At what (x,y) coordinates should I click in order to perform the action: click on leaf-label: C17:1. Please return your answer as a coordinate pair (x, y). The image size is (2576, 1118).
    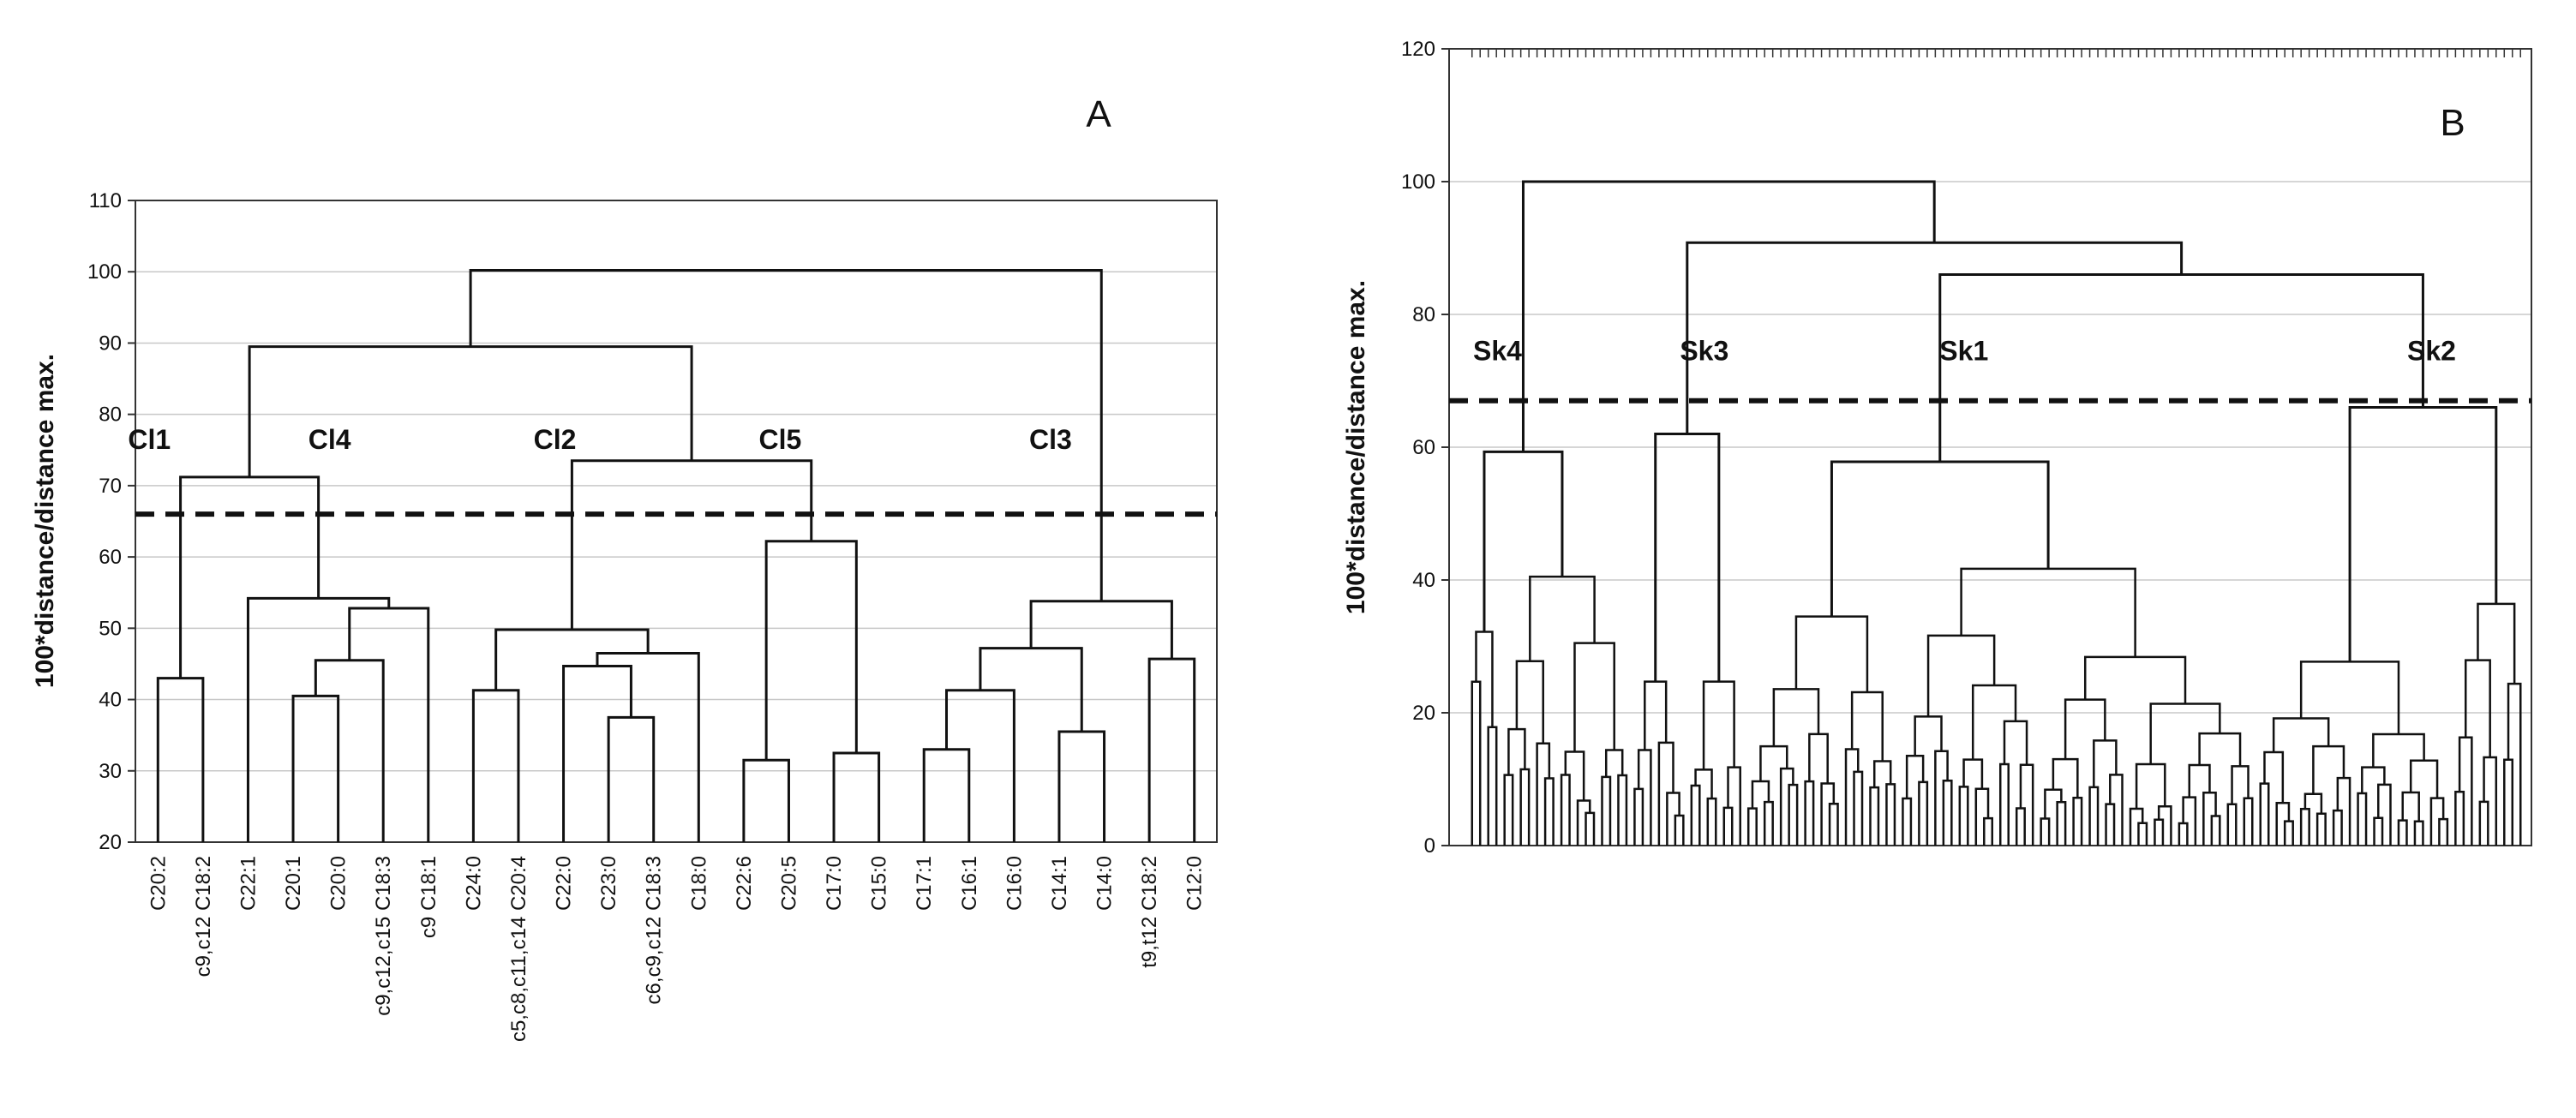
    Looking at the image, I should click on (924, 883).